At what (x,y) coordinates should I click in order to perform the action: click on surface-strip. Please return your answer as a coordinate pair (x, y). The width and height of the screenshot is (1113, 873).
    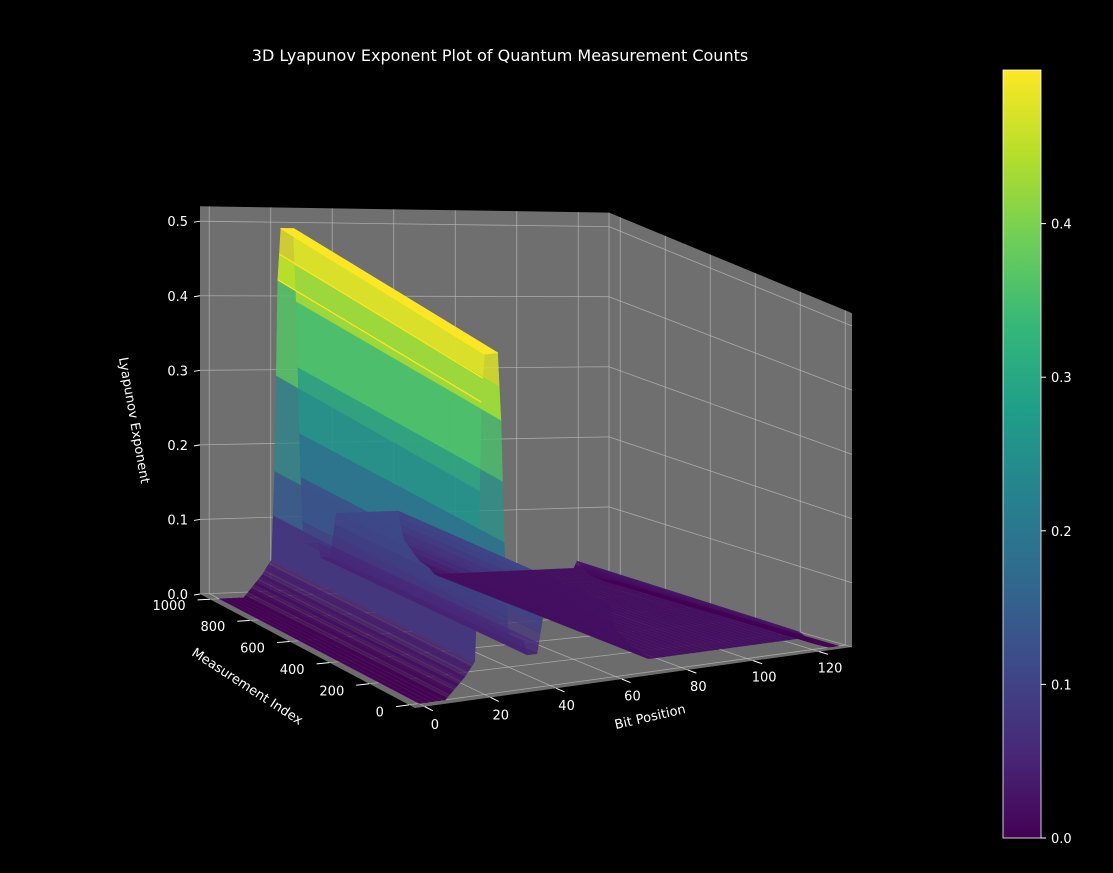
    Looking at the image, I should click on (725, 613).